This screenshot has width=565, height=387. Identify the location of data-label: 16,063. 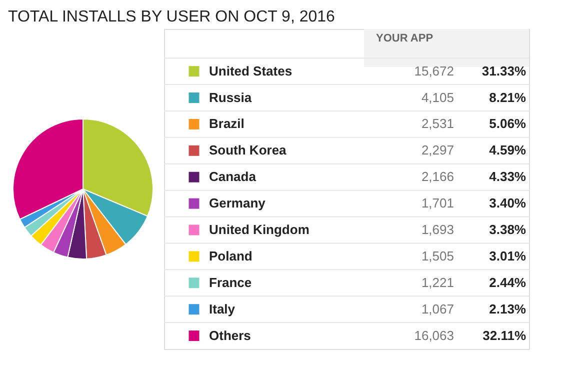
(434, 335).